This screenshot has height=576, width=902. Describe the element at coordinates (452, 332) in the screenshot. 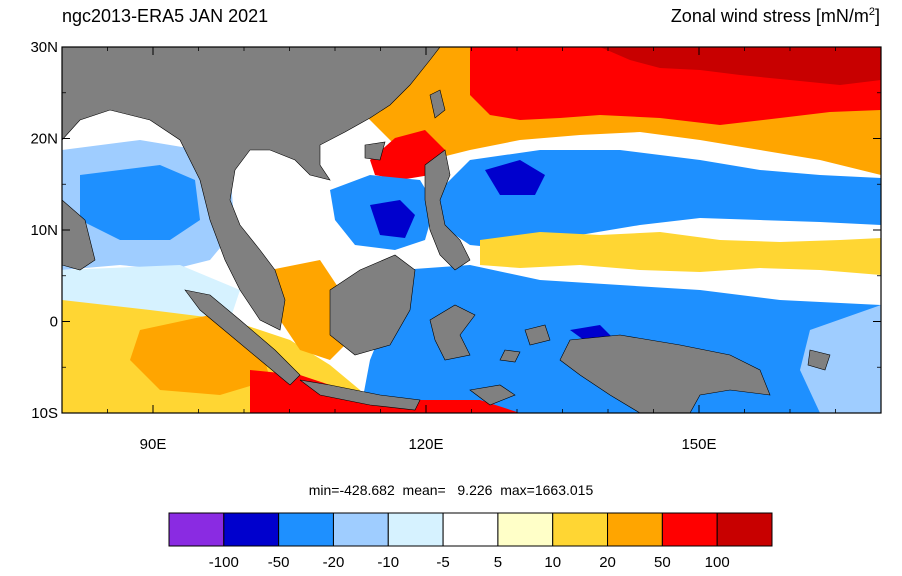

I see `land-sulawesi` at that location.